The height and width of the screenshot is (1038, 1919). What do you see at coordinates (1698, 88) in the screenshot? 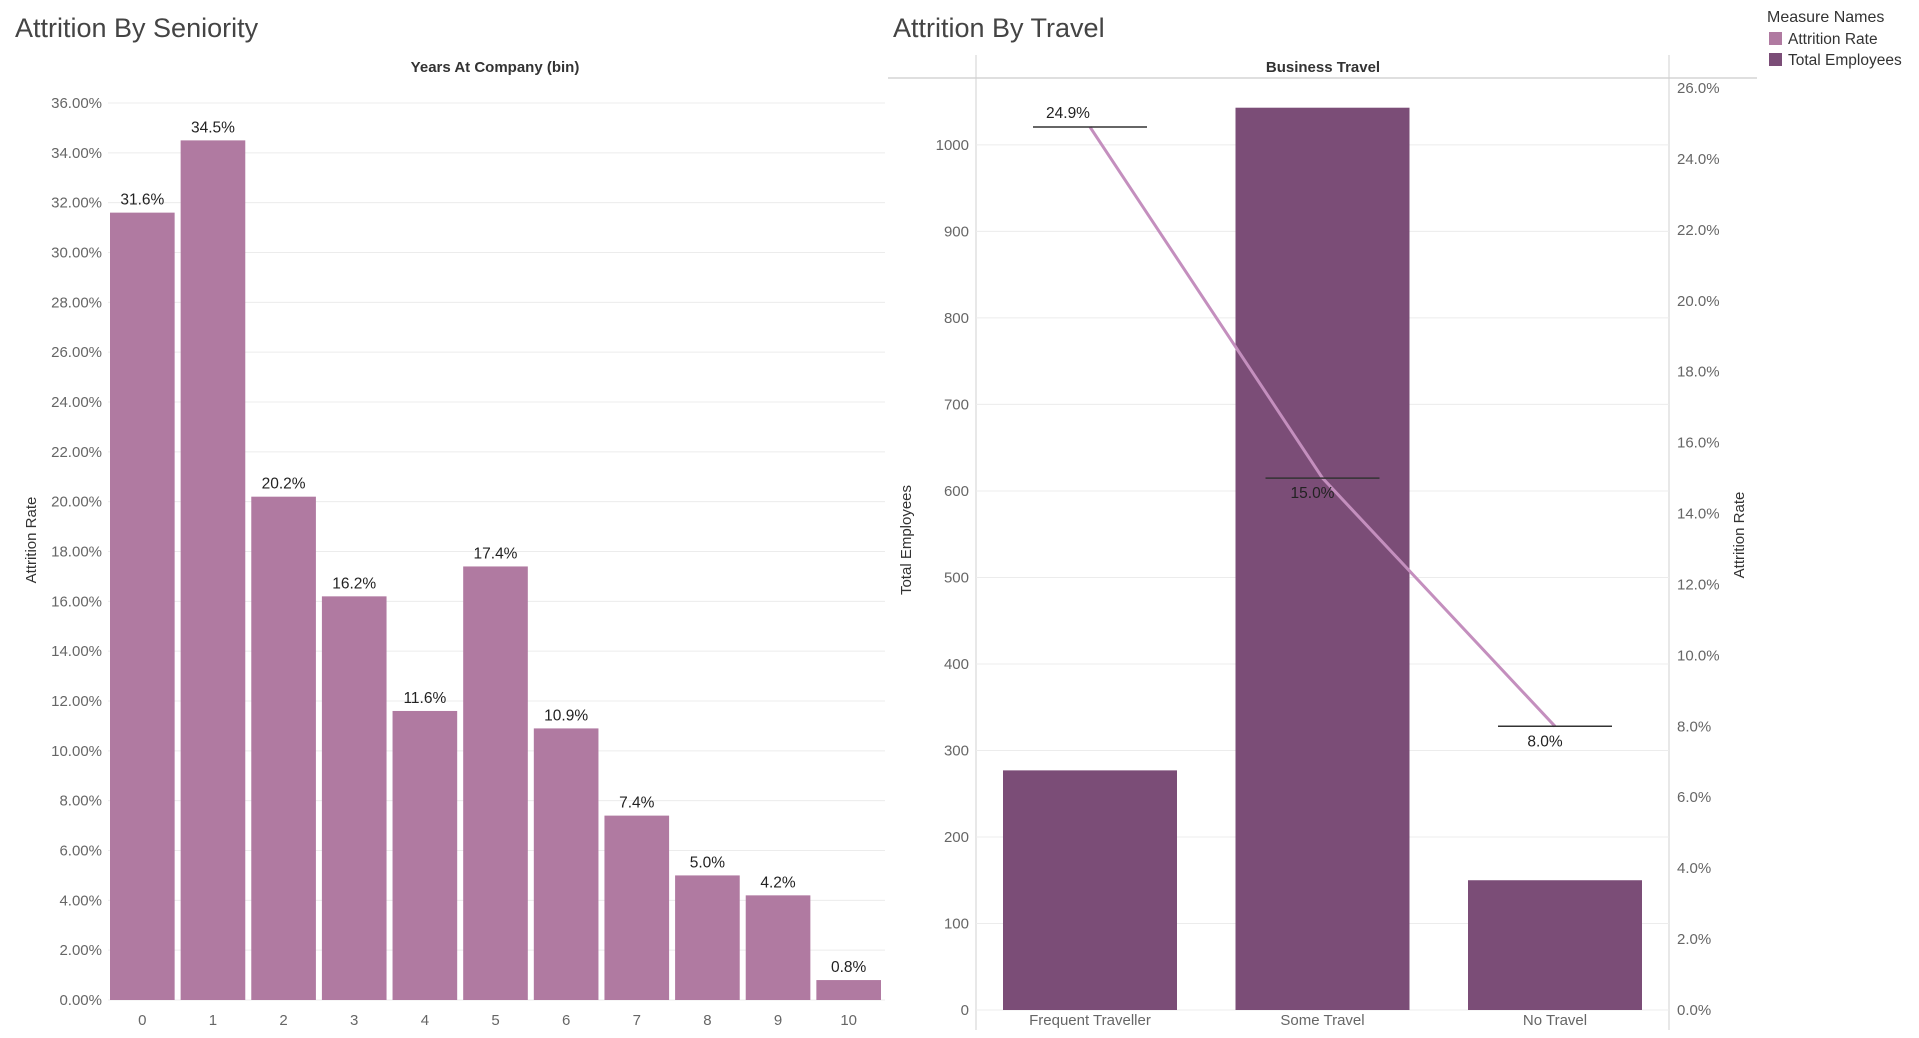
I see `right-tick-label: 26.0%` at bounding box center [1698, 88].